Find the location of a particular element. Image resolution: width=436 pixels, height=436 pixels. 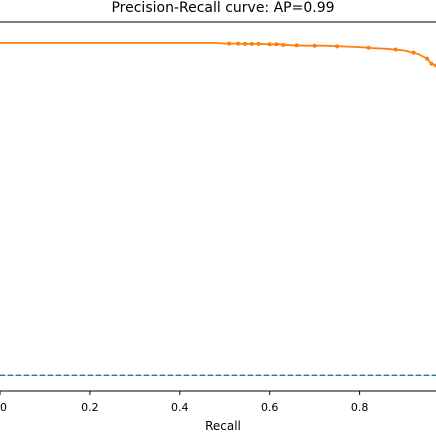

x-tick-label: 0 is located at coordinates (3, 407).